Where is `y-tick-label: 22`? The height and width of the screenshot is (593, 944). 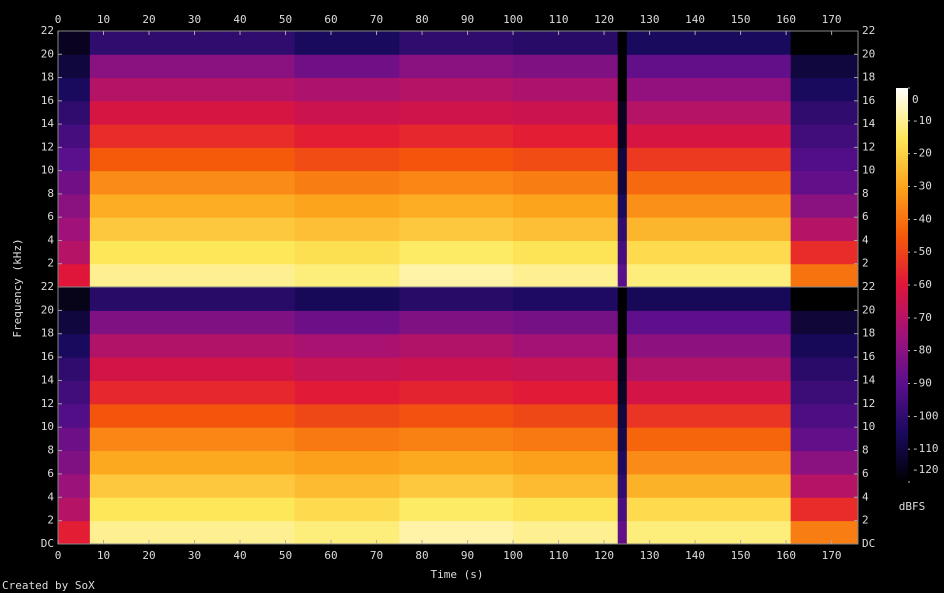
y-tick-label: 22 is located at coordinates (47, 286).